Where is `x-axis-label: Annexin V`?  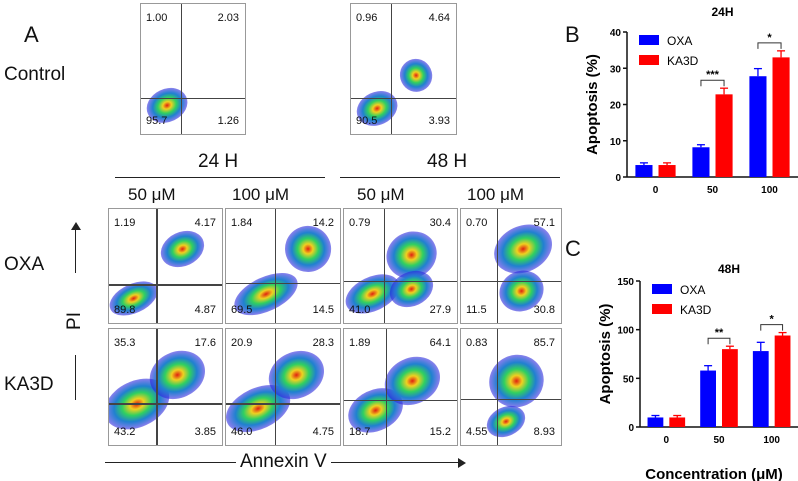
x-axis-label: Annexin V is located at coordinates (283, 462).